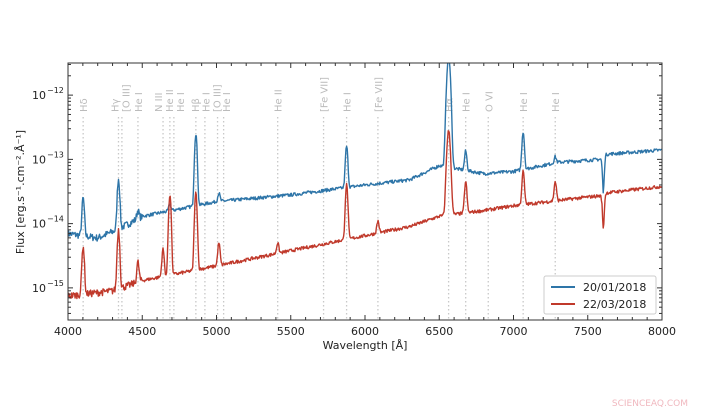  I want to click on legend-label-1: 20/01/2018, so click(614, 287).